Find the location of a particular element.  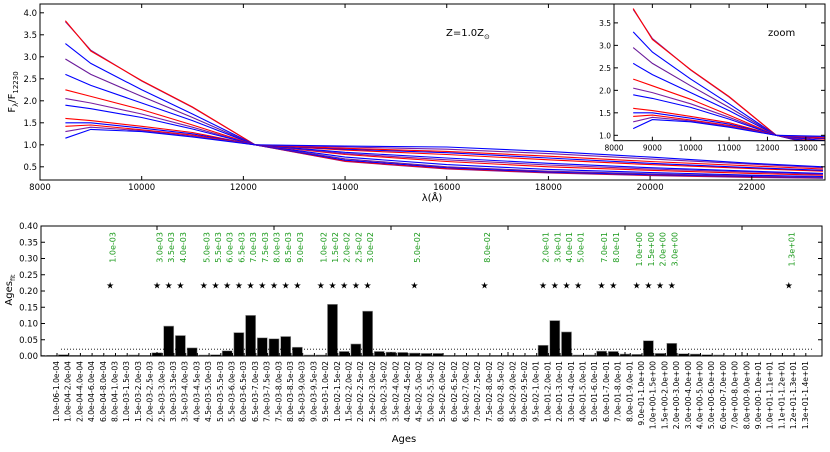

ages-category-label: 5.5e-02-6.0e-02 is located at coordinates (442, 391).